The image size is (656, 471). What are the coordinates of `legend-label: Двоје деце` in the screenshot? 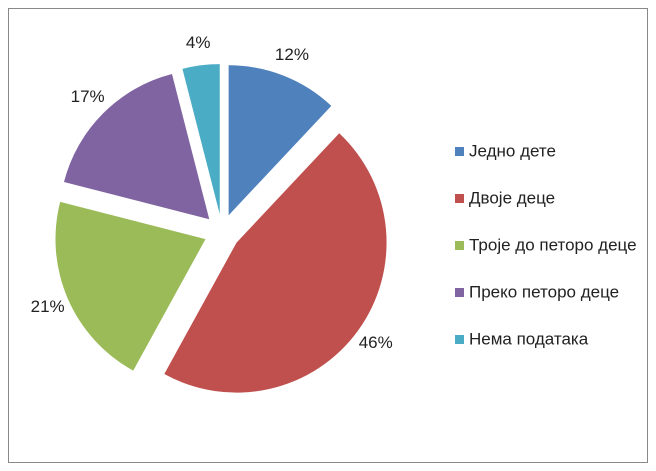 It's located at (512, 197).